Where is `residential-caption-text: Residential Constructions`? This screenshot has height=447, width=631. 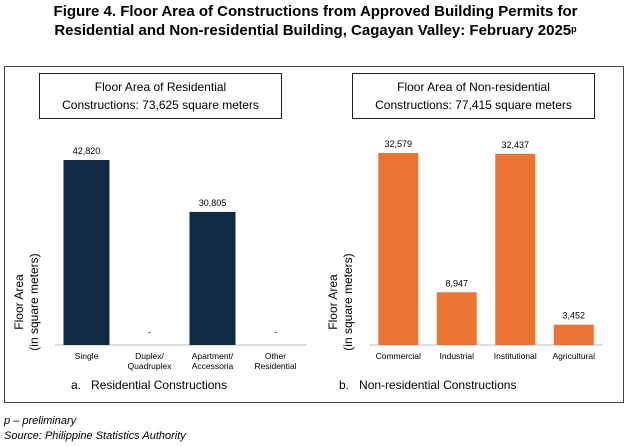
residential-caption-text: Residential Constructions is located at coordinates (159, 385).